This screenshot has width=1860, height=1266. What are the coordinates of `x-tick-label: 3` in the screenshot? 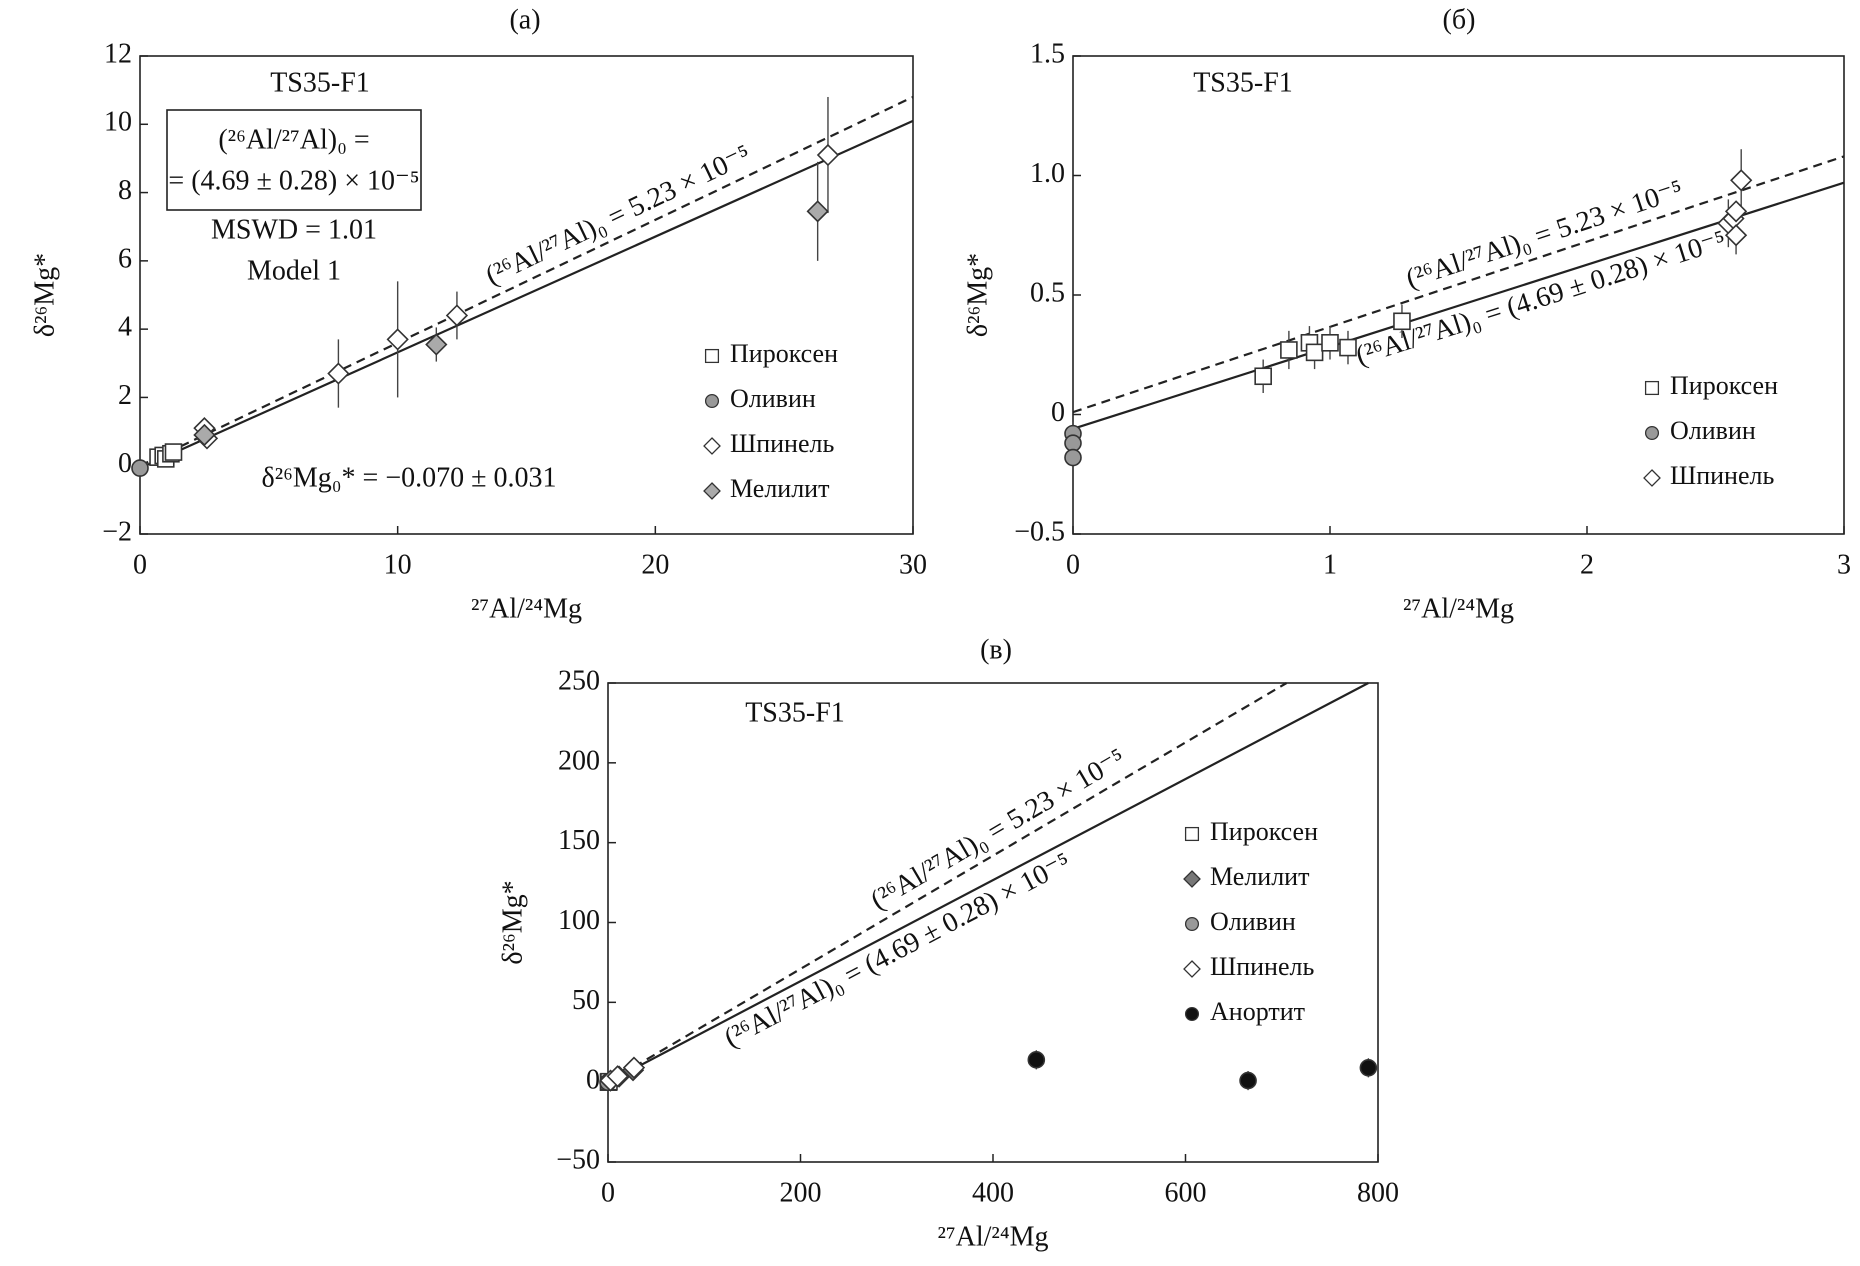 It's located at (1844, 564).